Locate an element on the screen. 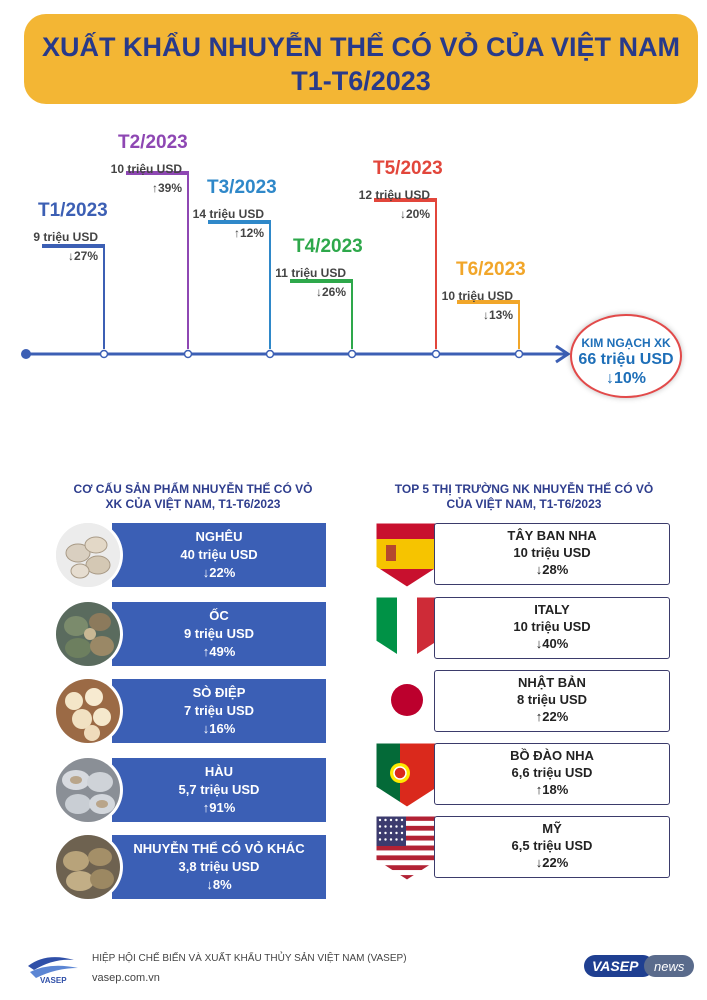  market-card: NHẬT BẢN 8 triệu USD ↑22% is located at coordinates (524, 702).